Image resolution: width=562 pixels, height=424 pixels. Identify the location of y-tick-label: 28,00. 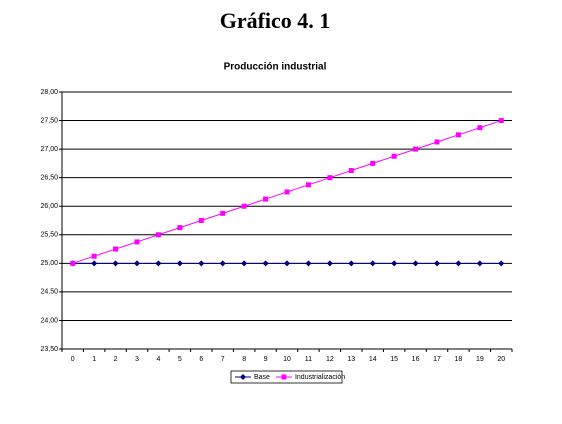
(49, 92).